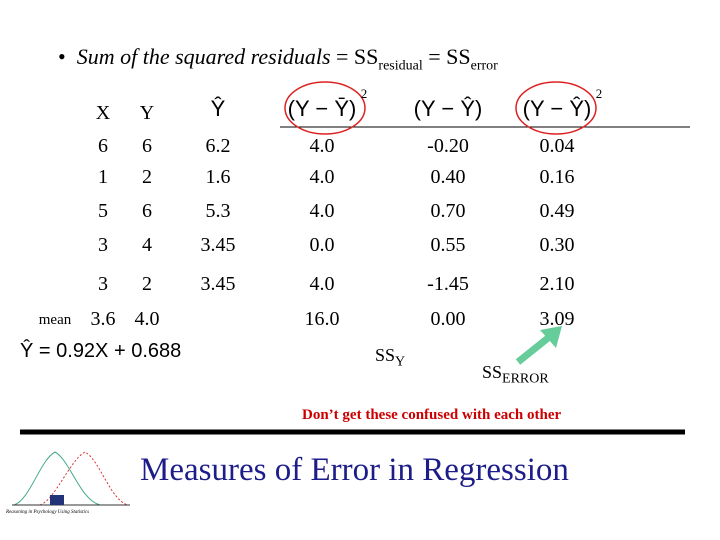 The height and width of the screenshot is (540, 720). Describe the element at coordinates (557, 284) in the screenshot. I see `table-cell: 2.10` at that location.